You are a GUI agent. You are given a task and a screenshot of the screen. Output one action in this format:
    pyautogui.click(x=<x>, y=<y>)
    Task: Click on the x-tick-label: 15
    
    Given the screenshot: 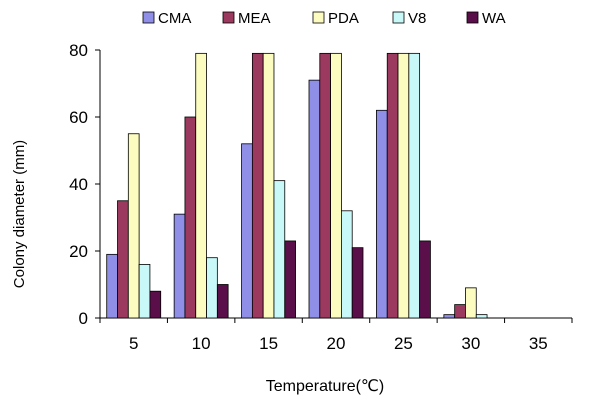 What is the action you would take?
    pyautogui.click(x=268, y=343)
    